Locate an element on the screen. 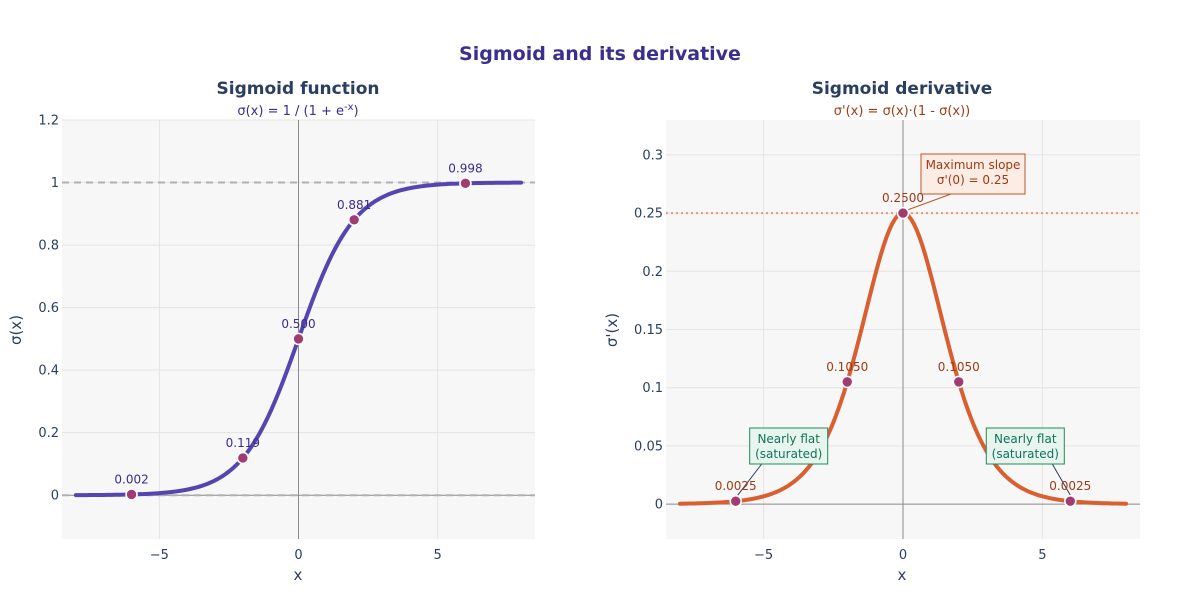 The image size is (1200, 604). derivative-y-tick-label: 0.3 is located at coordinates (652, 155).